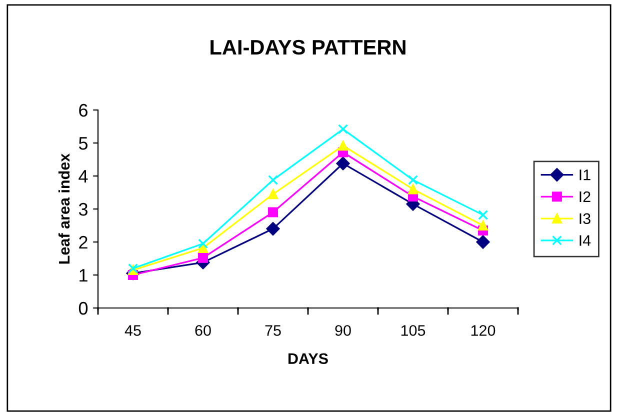 The width and height of the screenshot is (618, 416). Describe the element at coordinates (132, 330) in the screenshot. I see `x-tick-label: 45` at that location.